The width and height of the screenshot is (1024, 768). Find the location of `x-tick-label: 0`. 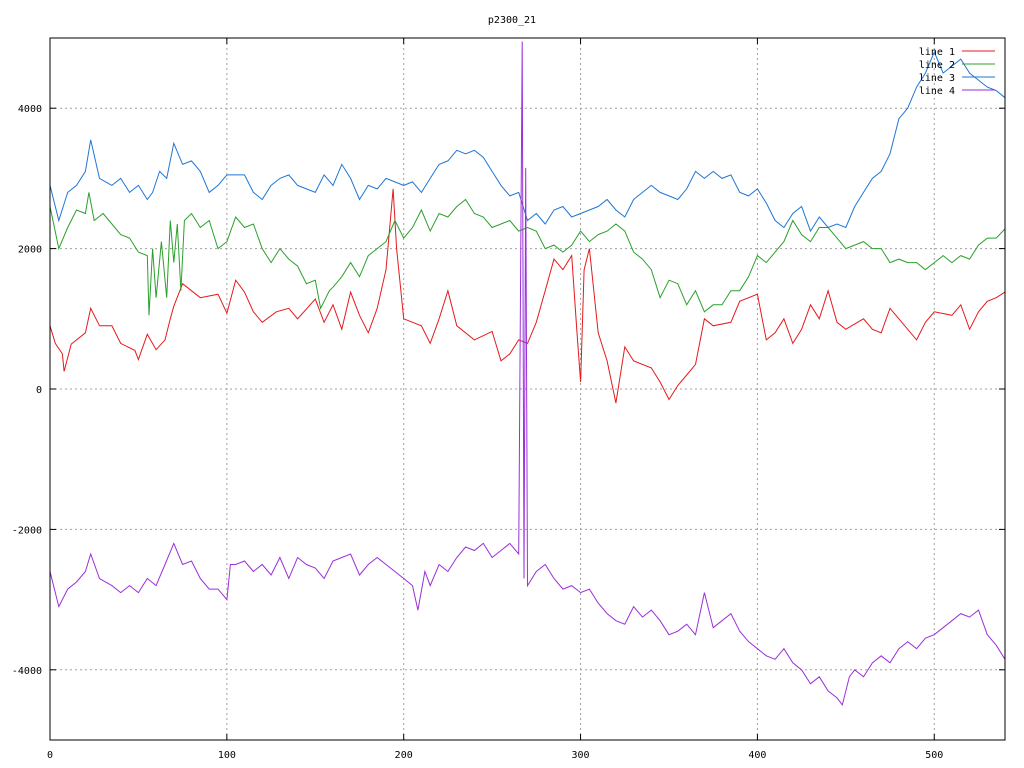

x-tick-label: 0 is located at coordinates (50, 755).